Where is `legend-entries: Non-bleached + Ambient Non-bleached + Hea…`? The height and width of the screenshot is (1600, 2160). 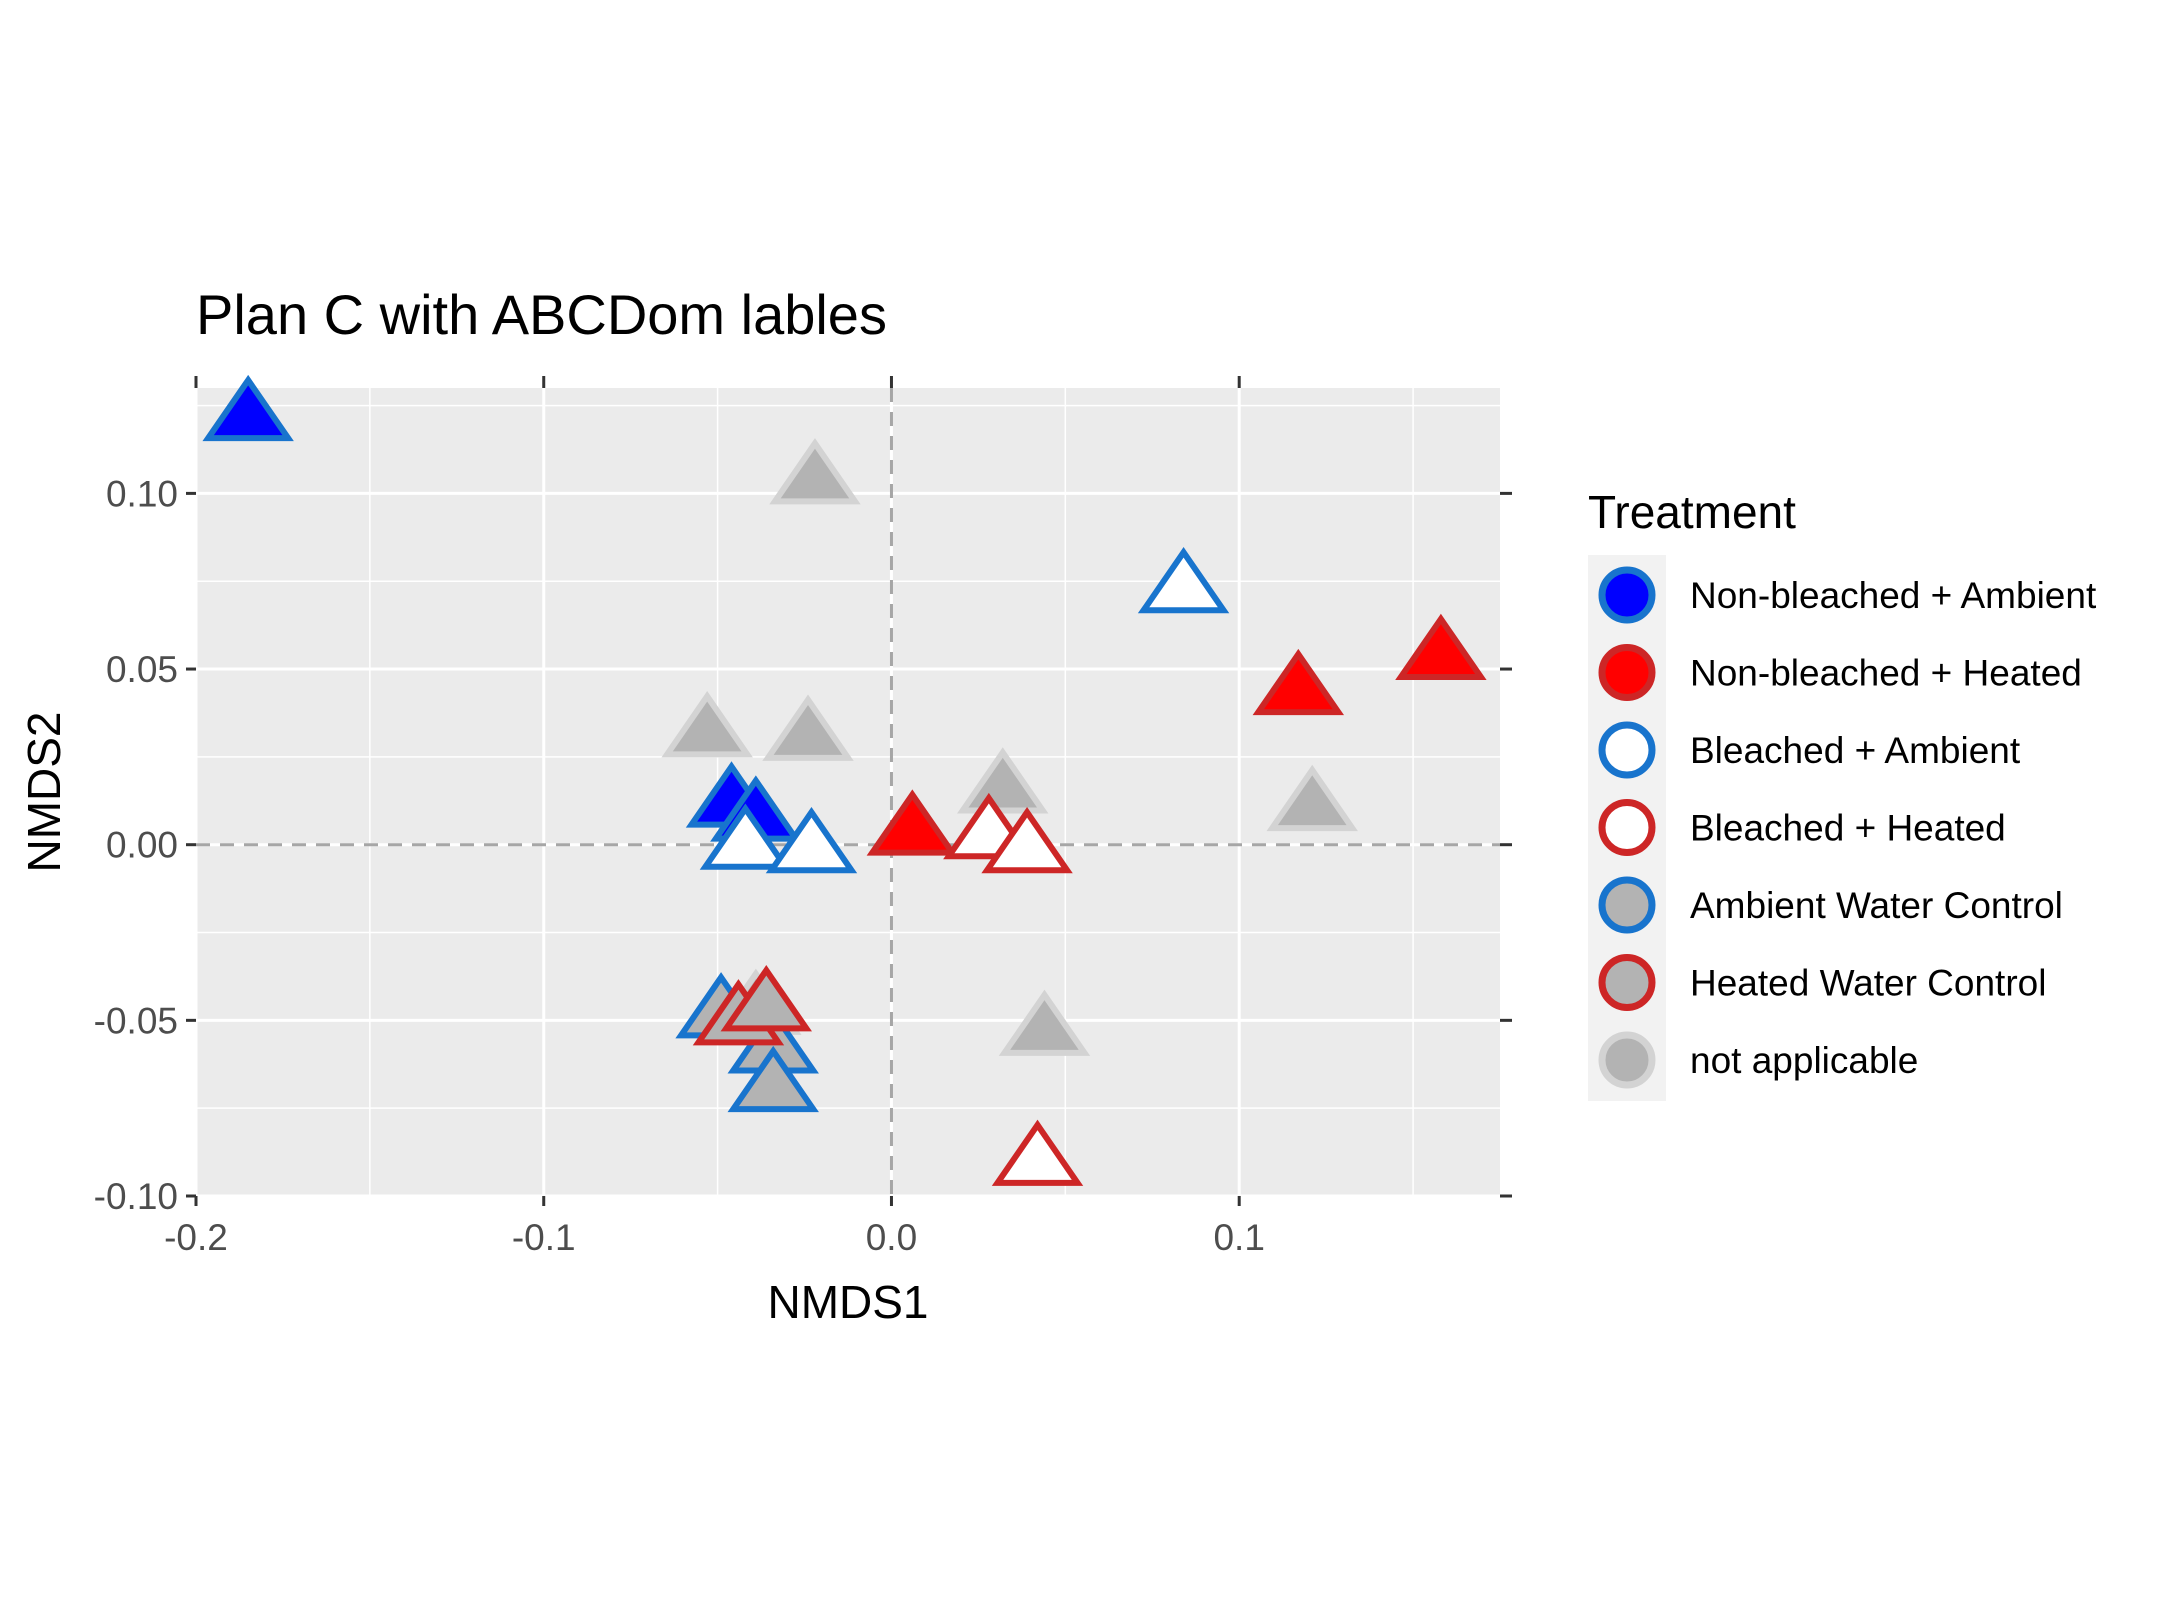 legend-entries: Non-bleached + Ambient Non-bleached + Hea… is located at coordinates (1847, 827).